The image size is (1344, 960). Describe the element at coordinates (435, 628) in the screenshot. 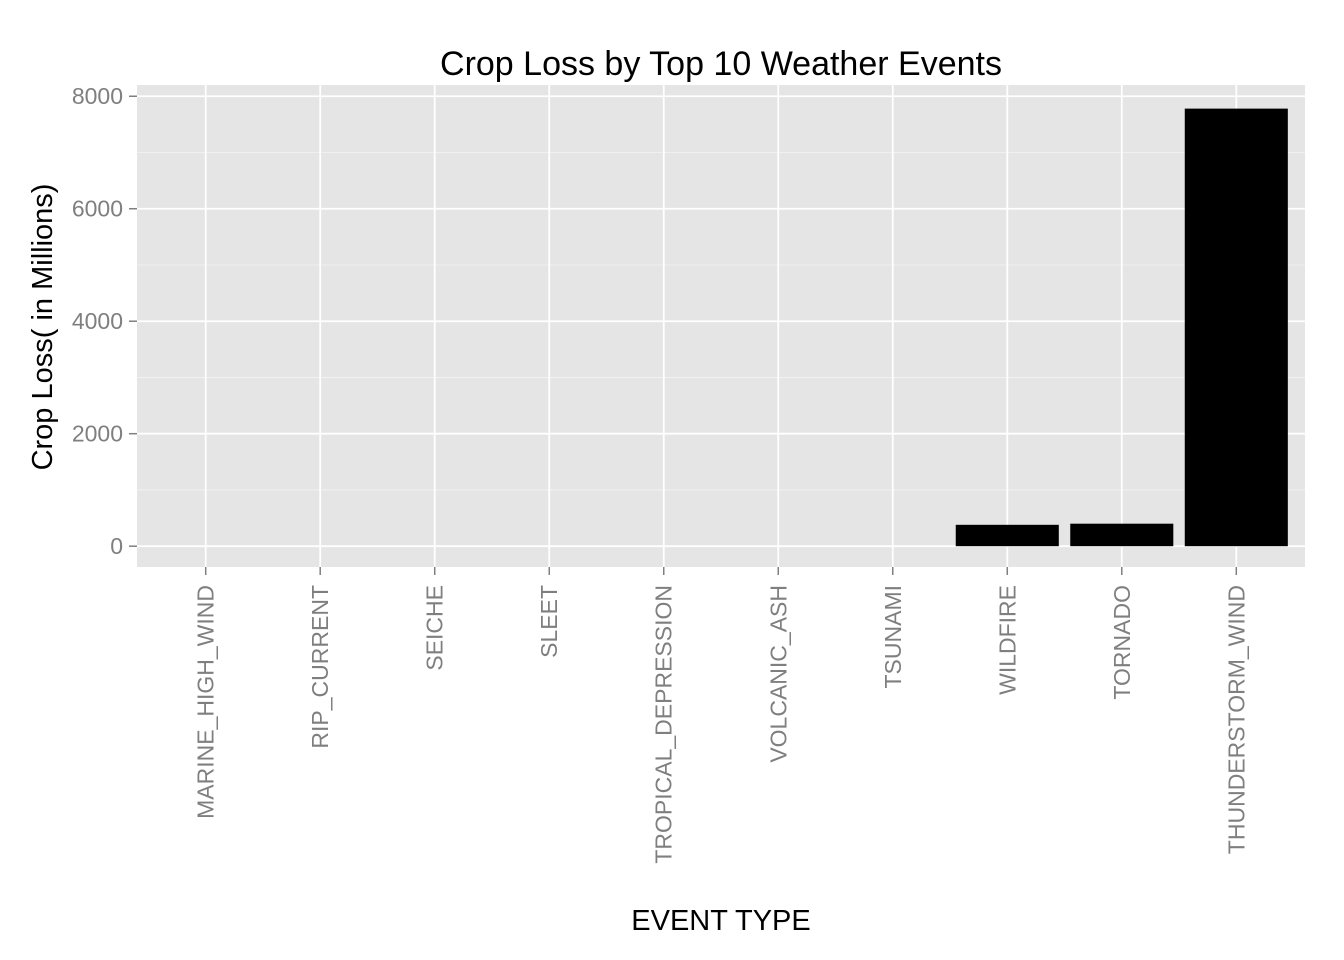

I see `x-tick-label: SEICHE` at that location.